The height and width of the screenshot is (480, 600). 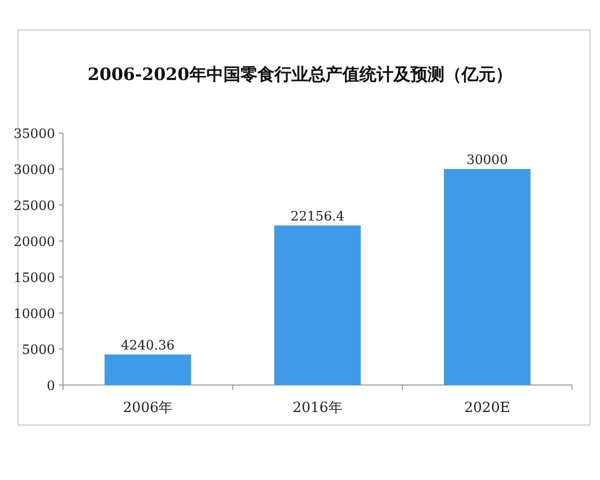 What do you see at coordinates (148, 408) in the screenshot?
I see `x-tick-label: 2006年` at bounding box center [148, 408].